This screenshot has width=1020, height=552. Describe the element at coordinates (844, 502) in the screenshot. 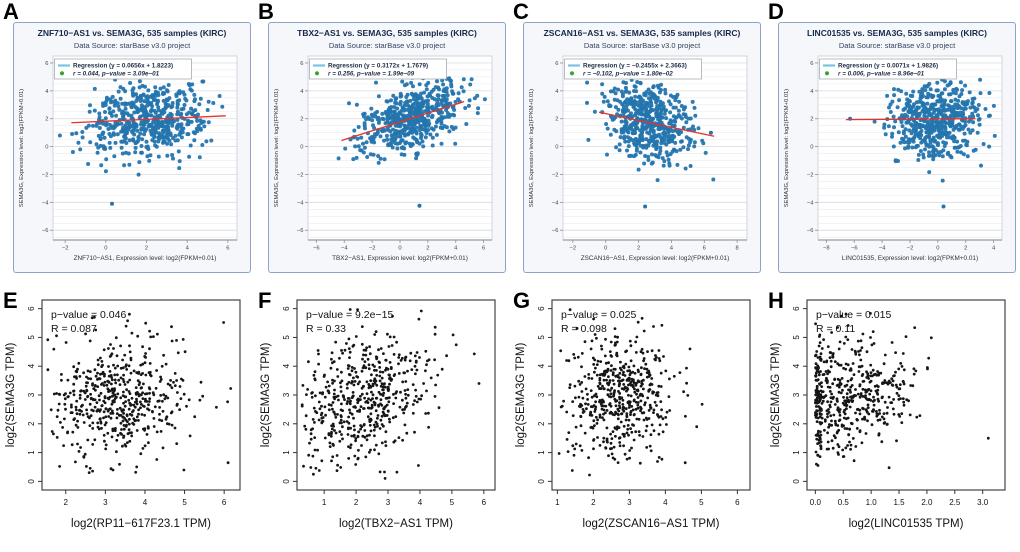

I see `x-tick-label: 0.5` at that location.